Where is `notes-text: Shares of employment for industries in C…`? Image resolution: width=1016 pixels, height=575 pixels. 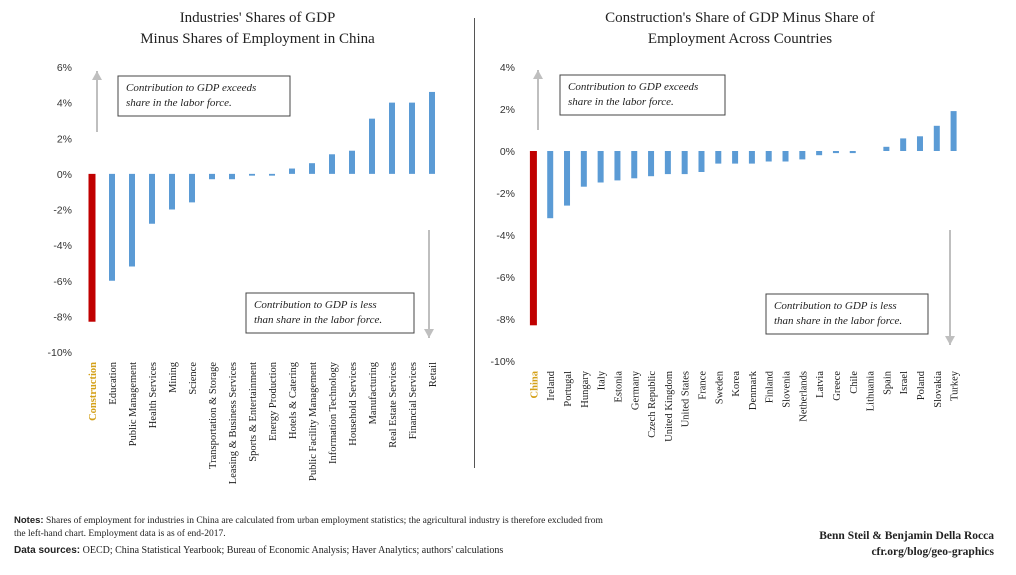 notes-text: Shares of employment for industries in C… is located at coordinates (308, 527).